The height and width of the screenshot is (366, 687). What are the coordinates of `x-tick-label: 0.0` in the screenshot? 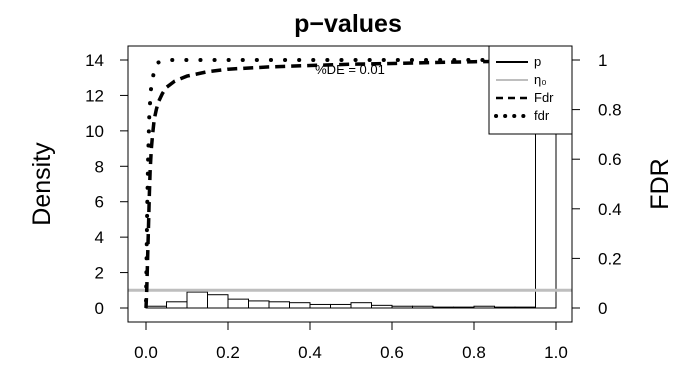 It's located at (146, 352).